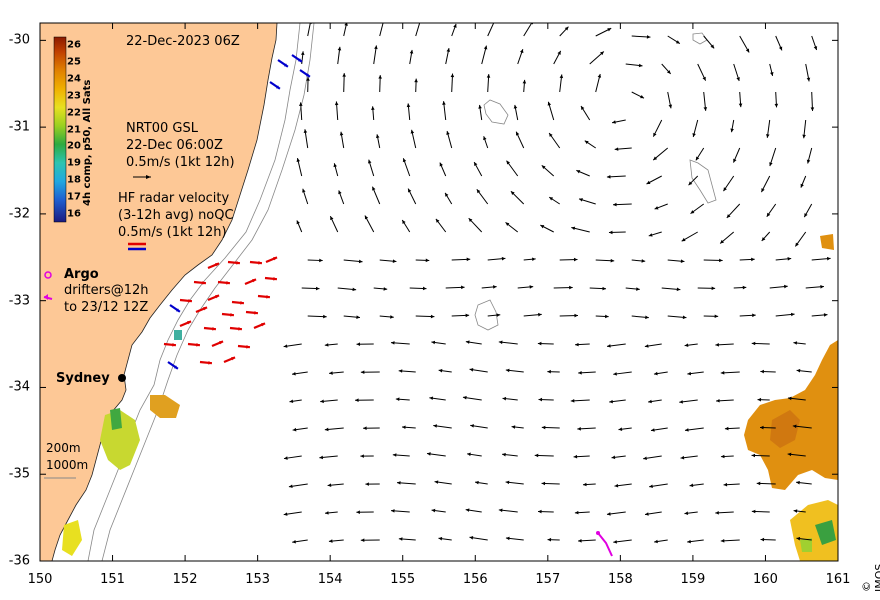  What do you see at coordinates (74, 129) in the screenshot?
I see `colorbar-tick-label: 21` at bounding box center [74, 129].